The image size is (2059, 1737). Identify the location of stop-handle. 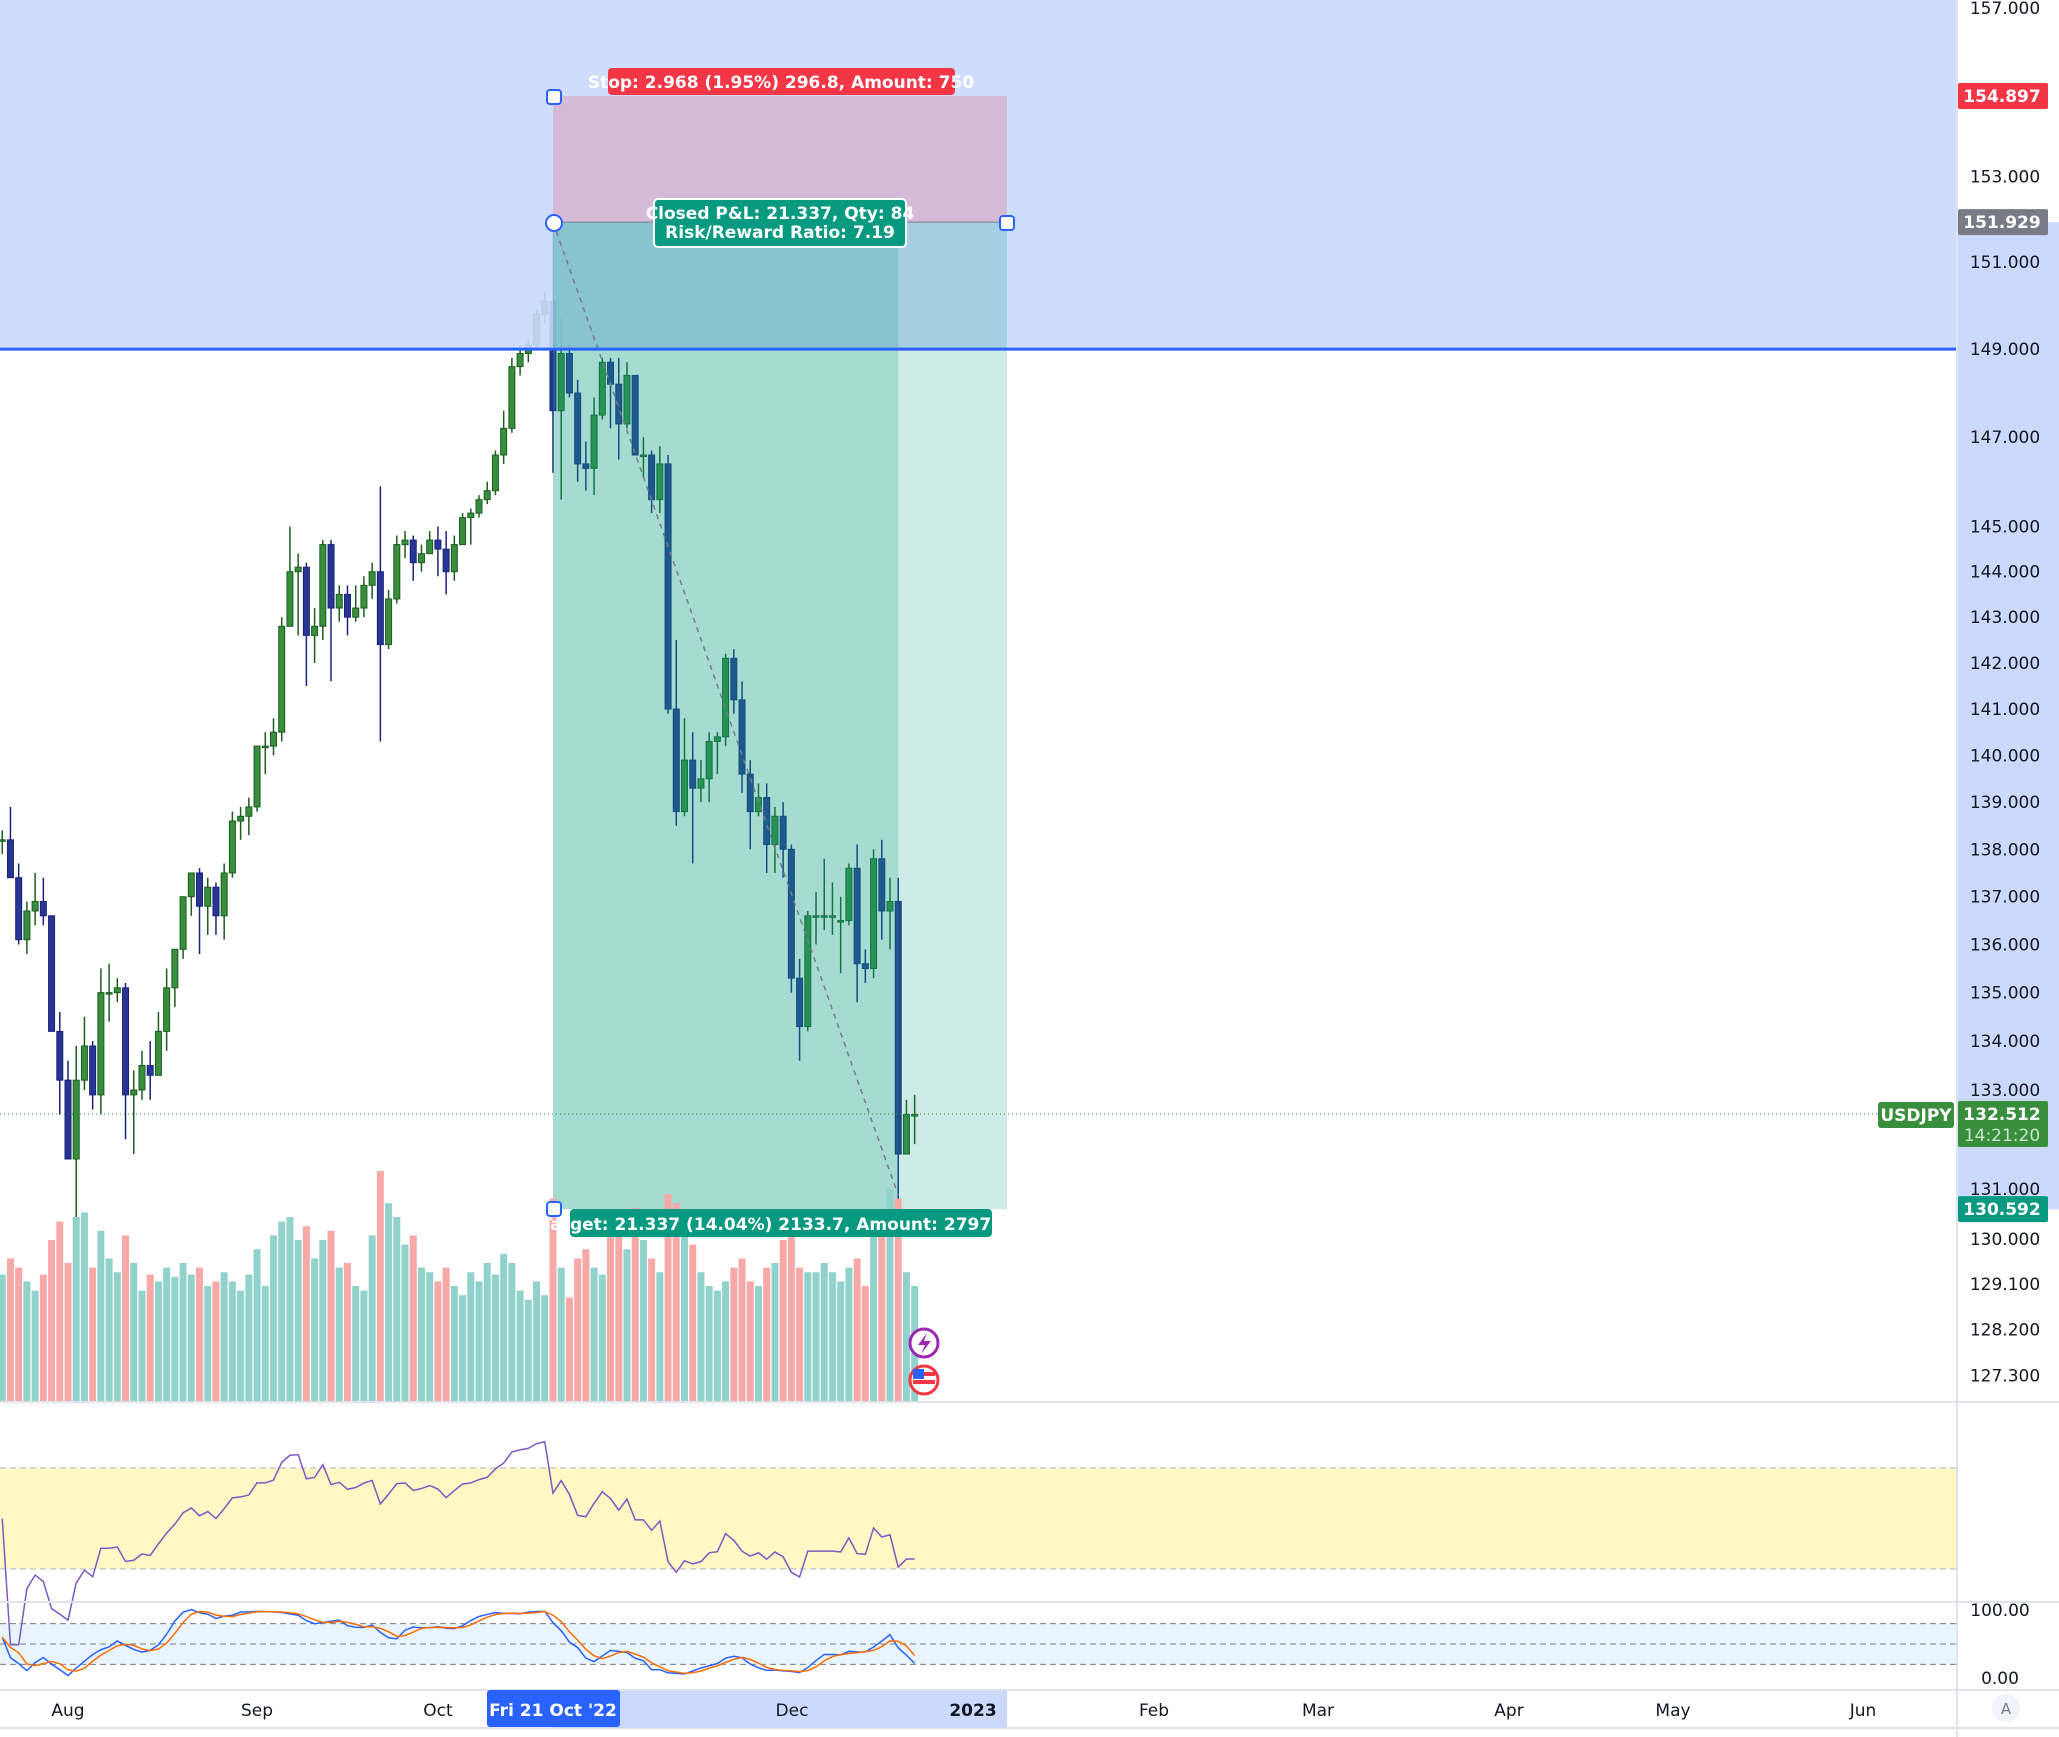
(554, 97).